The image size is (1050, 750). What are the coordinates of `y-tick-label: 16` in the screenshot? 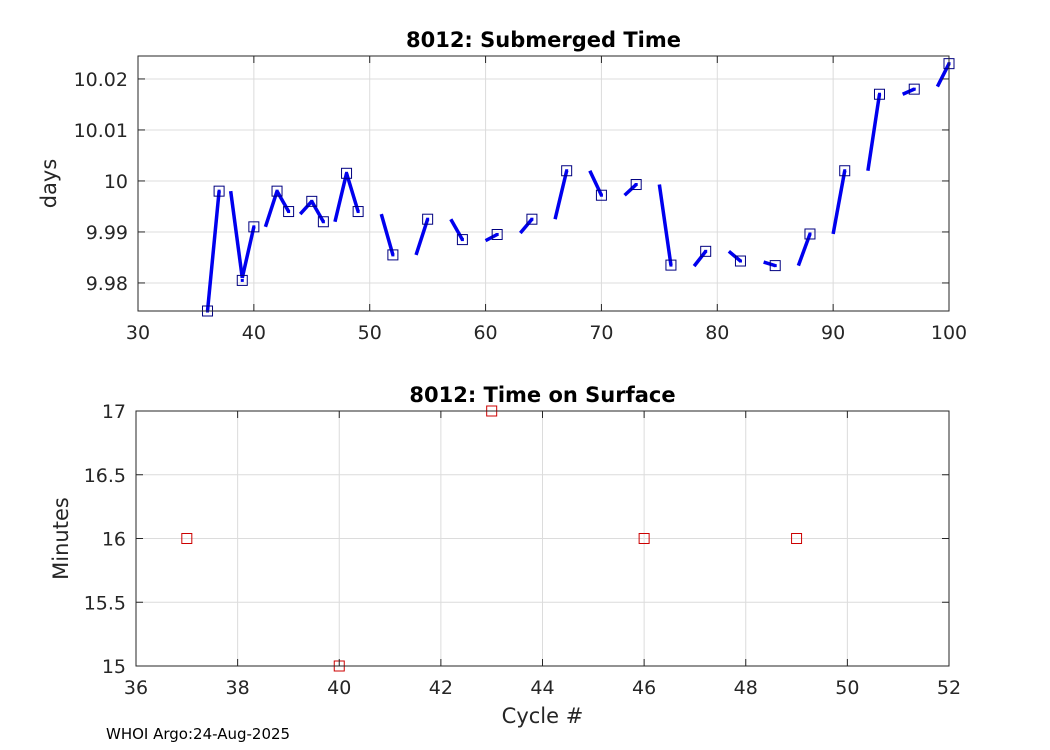 It's located at (114, 540).